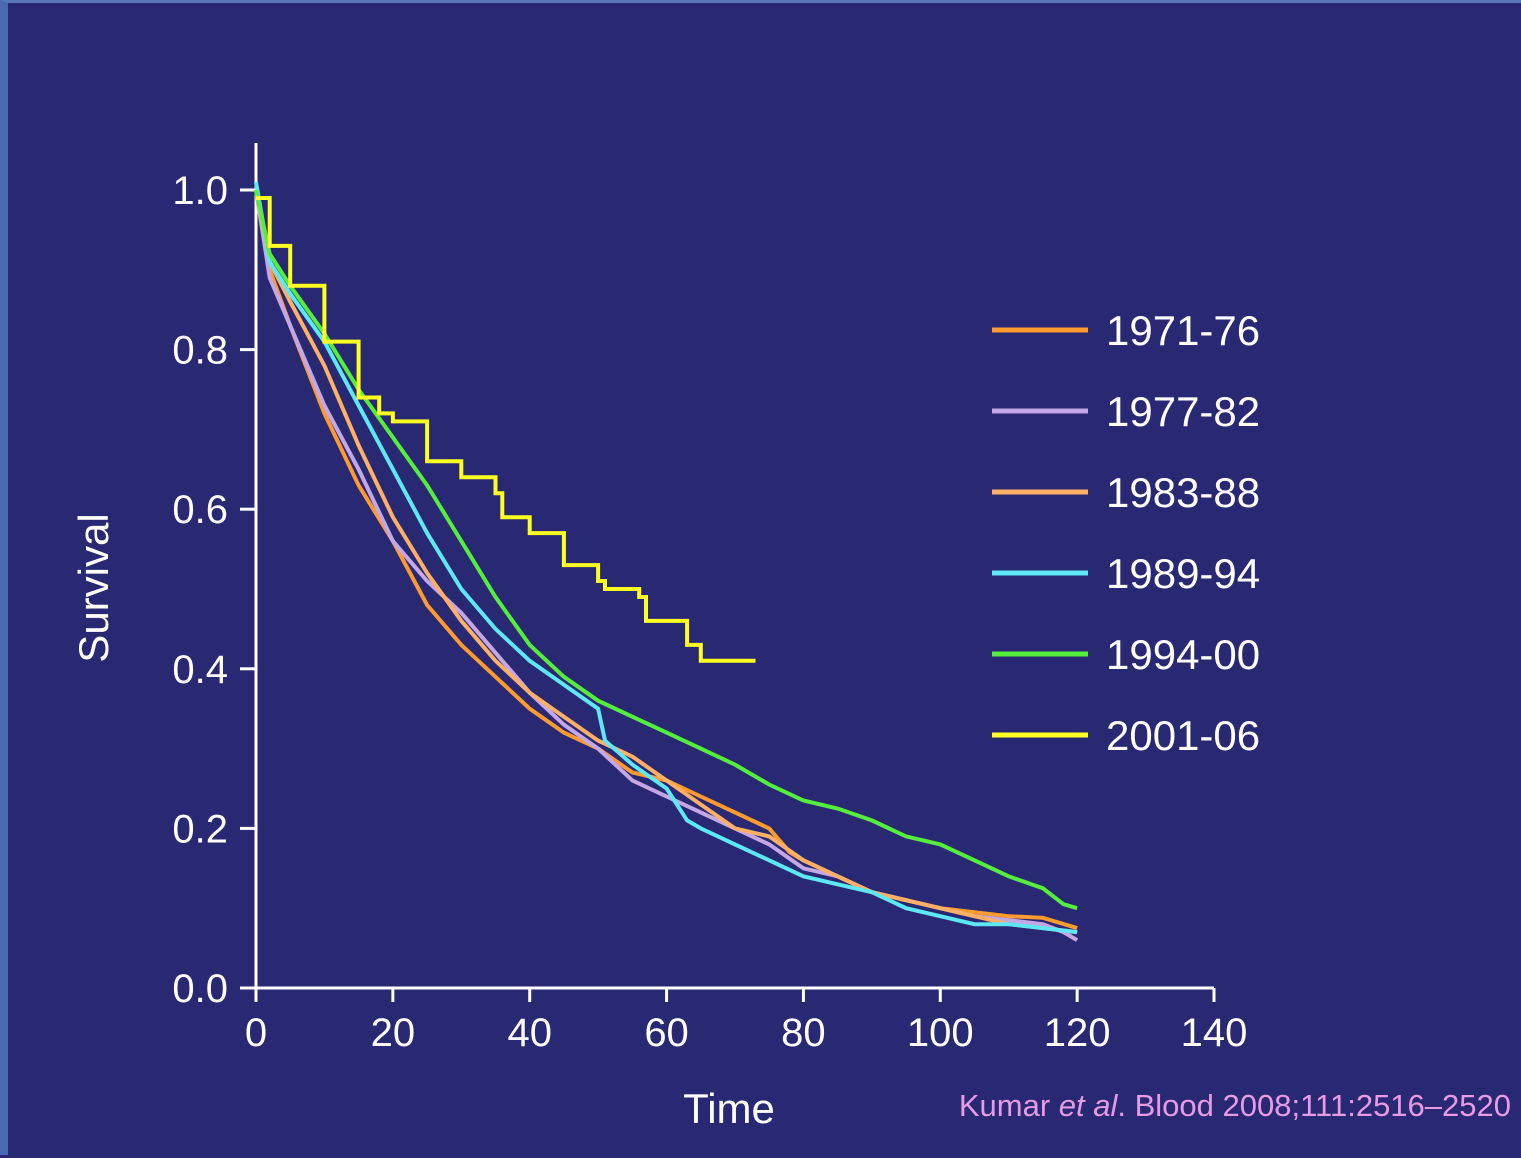 Image resolution: width=1521 pixels, height=1158 pixels. I want to click on x-tick-label: 20, so click(393, 1033).